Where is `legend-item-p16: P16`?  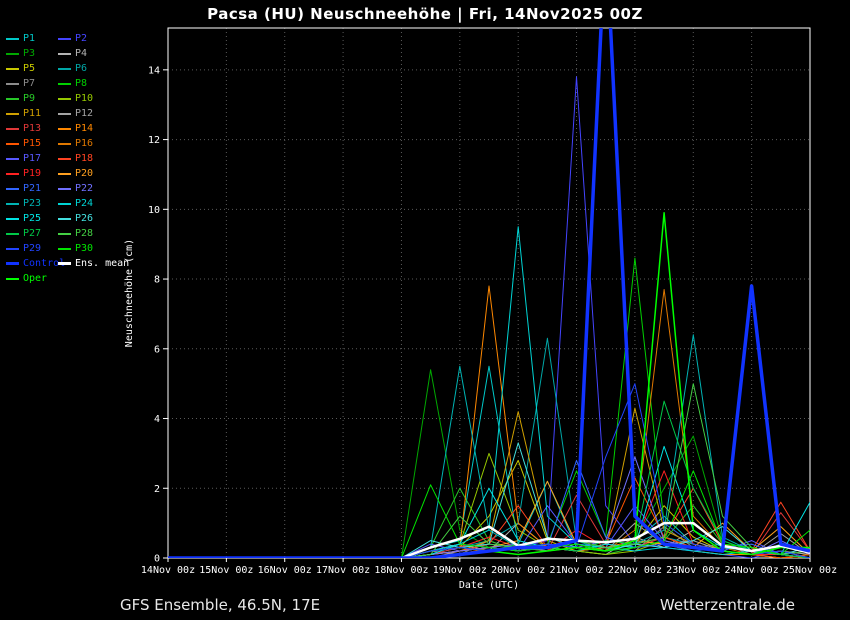 legend-item-p16: P16 is located at coordinates (88, 143).